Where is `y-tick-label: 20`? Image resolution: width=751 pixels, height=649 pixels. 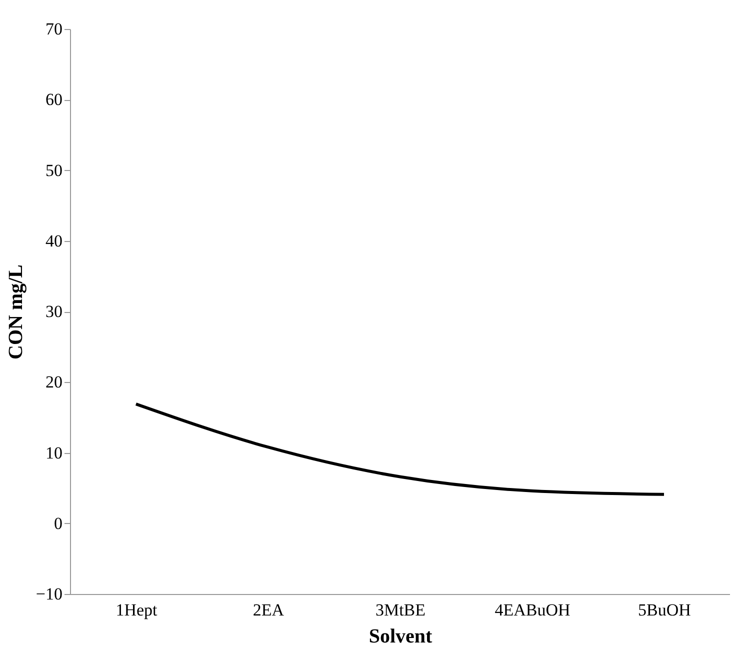
y-tick-label: 20 is located at coordinates (54, 382).